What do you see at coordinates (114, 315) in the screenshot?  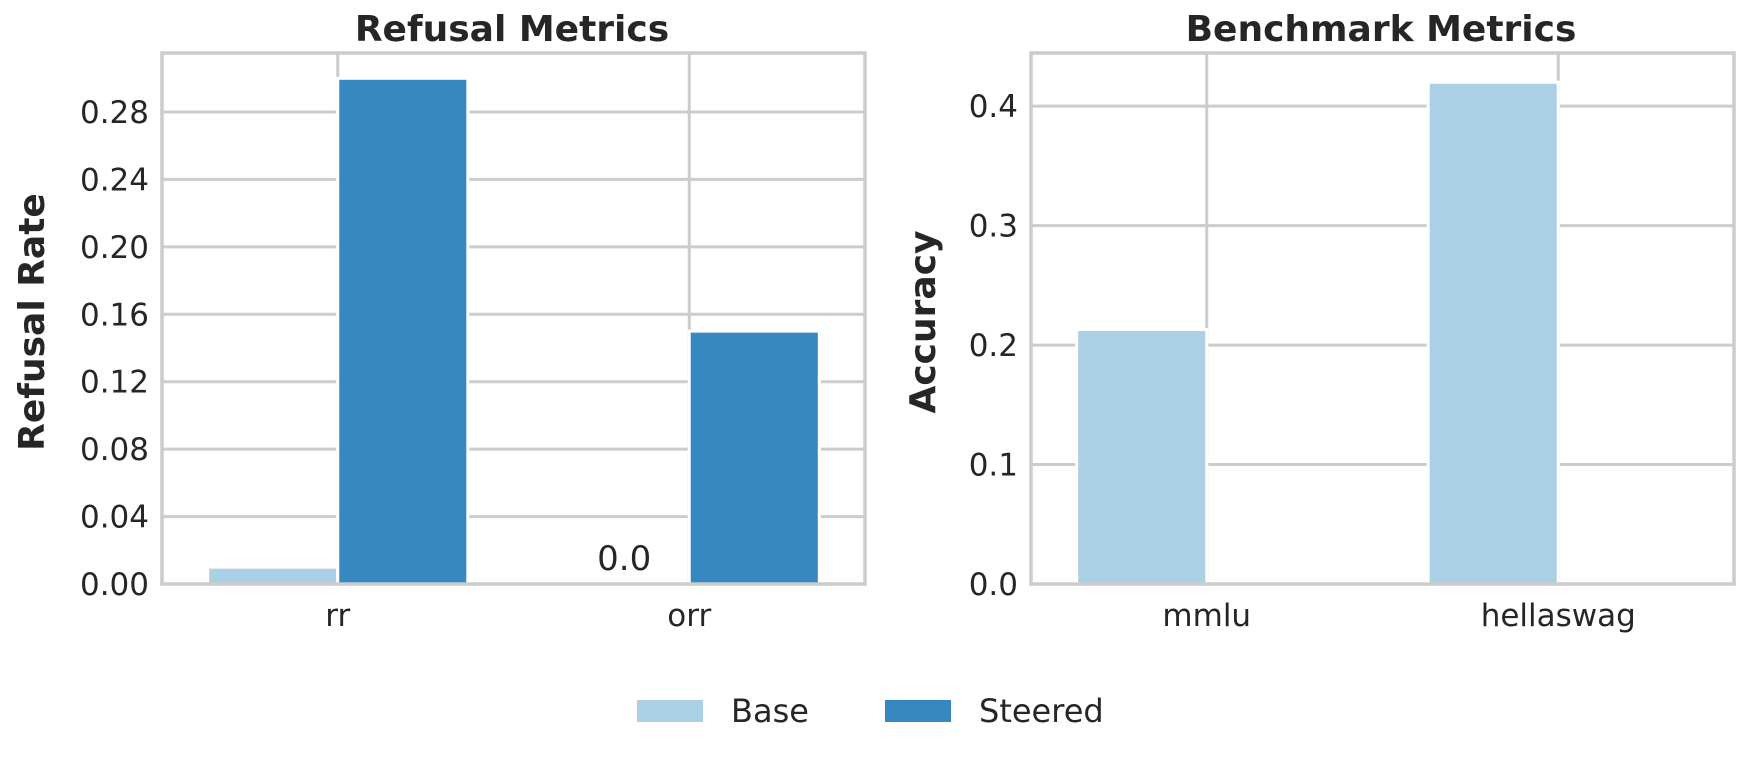 I see `y-tick-label: 0.16` at bounding box center [114, 315].